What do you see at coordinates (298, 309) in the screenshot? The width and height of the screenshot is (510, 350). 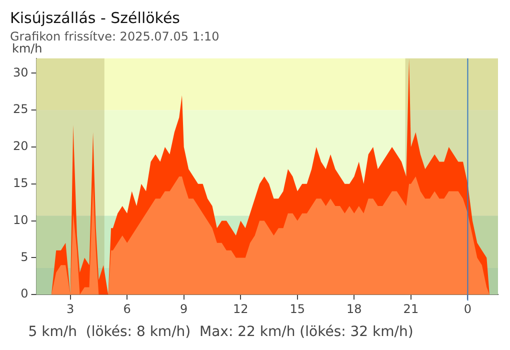 I see `x-tick-label: 15` at bounding box center [298, 309].